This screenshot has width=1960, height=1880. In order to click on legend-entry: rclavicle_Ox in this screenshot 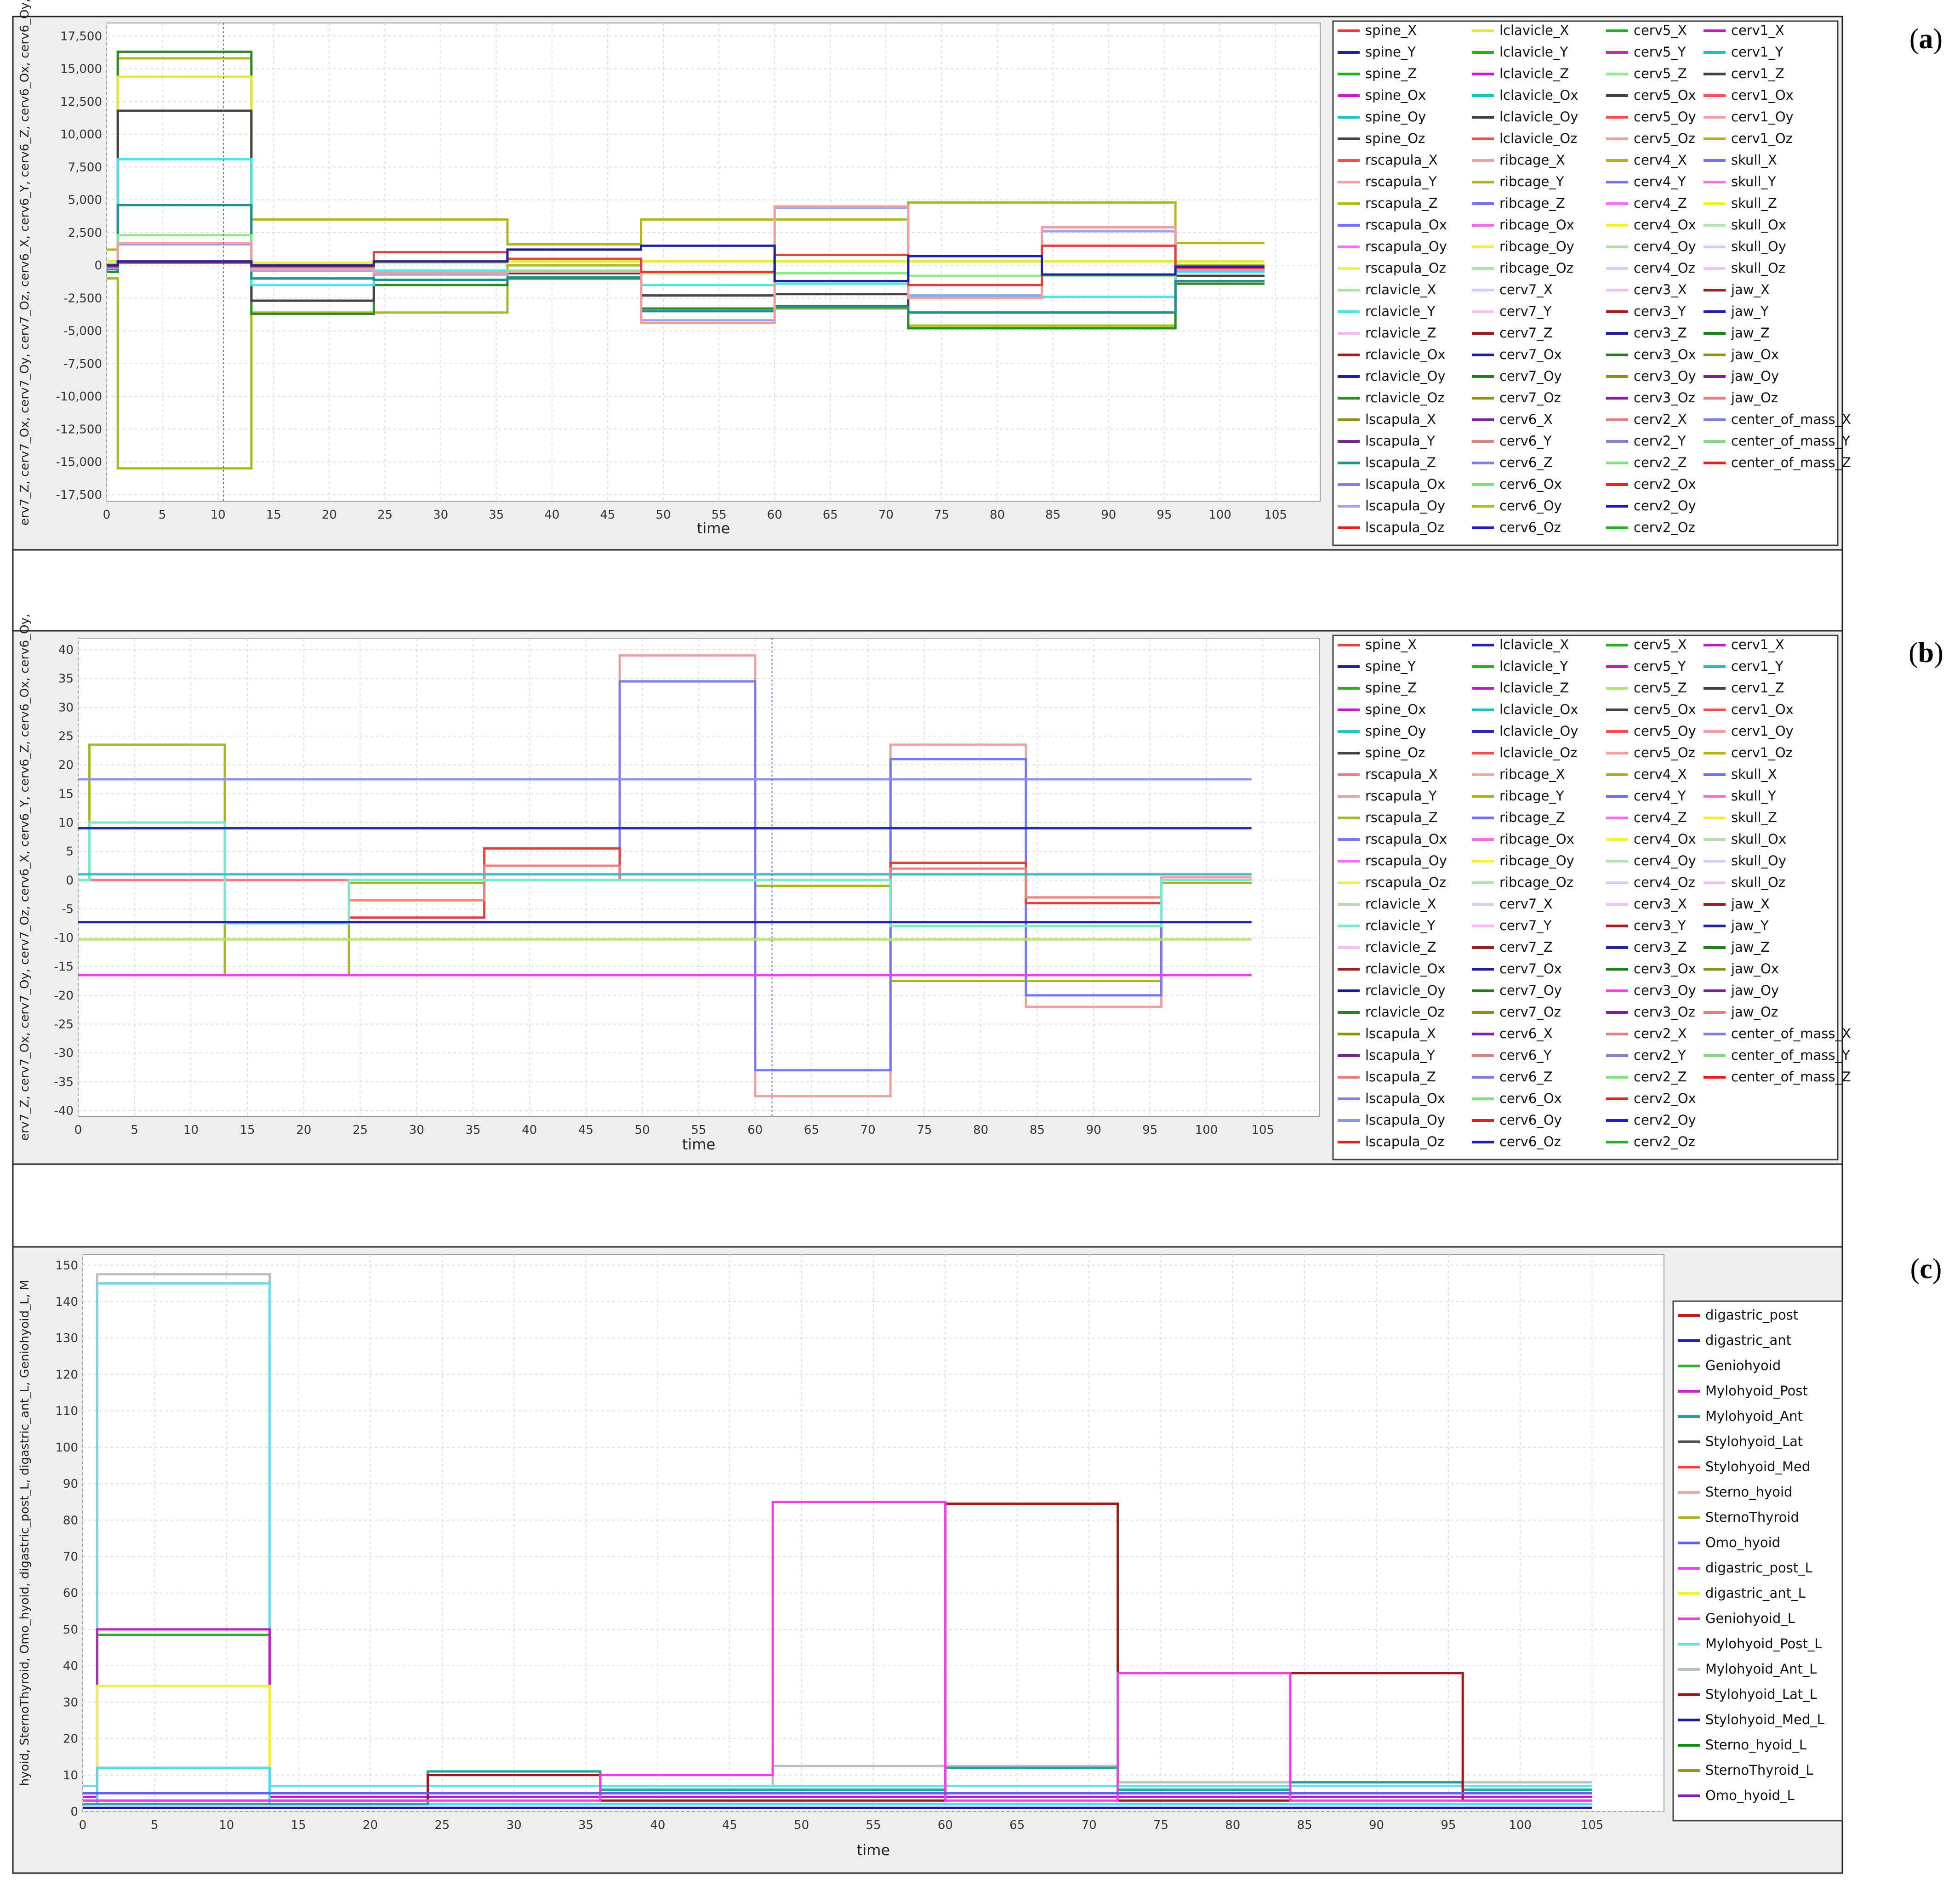, I will do `click(1405, 969)`.